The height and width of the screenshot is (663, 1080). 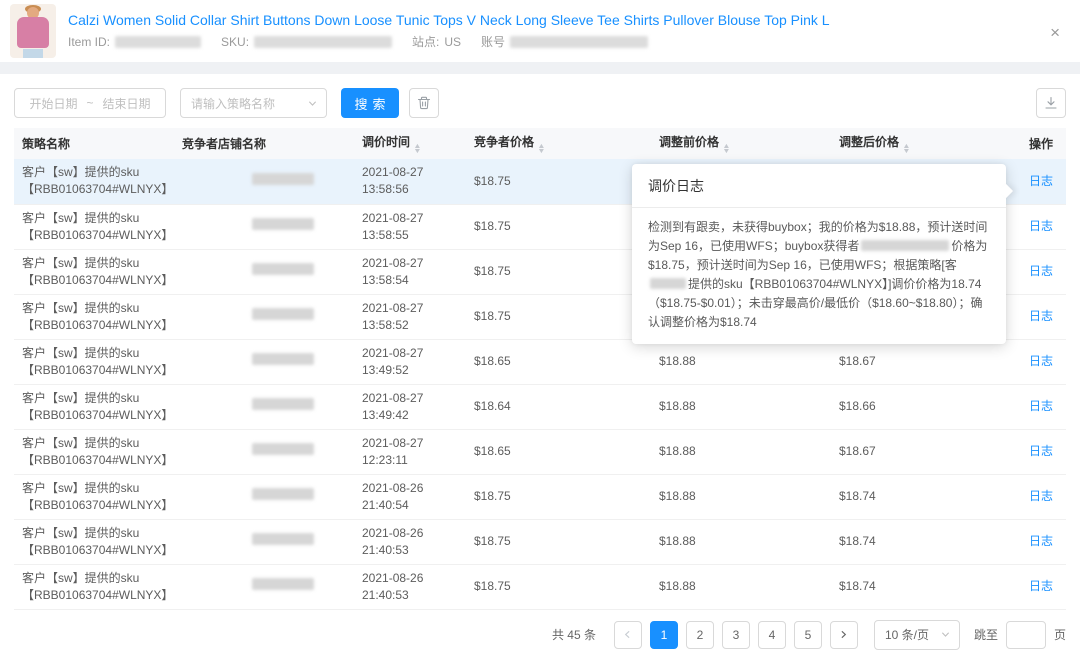 I want to click on table-header-row: 策略名称 竞争者店铺名称 调价时间 ▲ ▼ 竞争者价格 ▲ ▼ 调整前价格 ▲ ▼ 调整后价格 ▲ ▼ 操作, so click(x=540, y=143).